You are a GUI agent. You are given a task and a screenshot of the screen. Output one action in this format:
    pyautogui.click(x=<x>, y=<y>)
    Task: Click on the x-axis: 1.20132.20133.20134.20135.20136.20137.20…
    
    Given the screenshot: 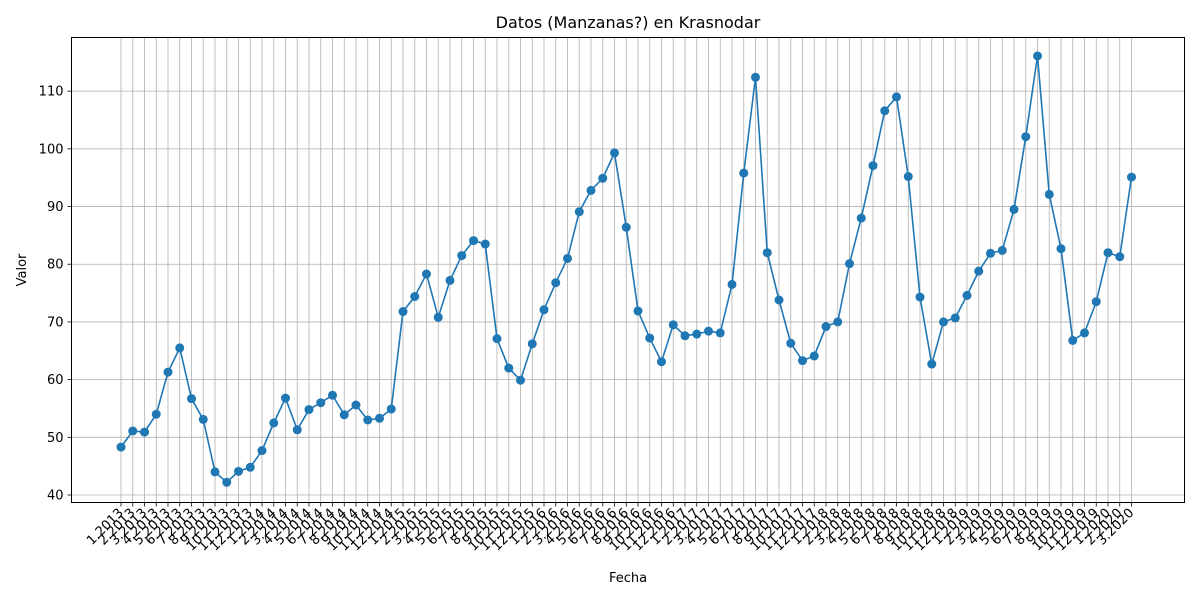 What is the action you would take?
    pyautogui.click(x=610, y=528)
    